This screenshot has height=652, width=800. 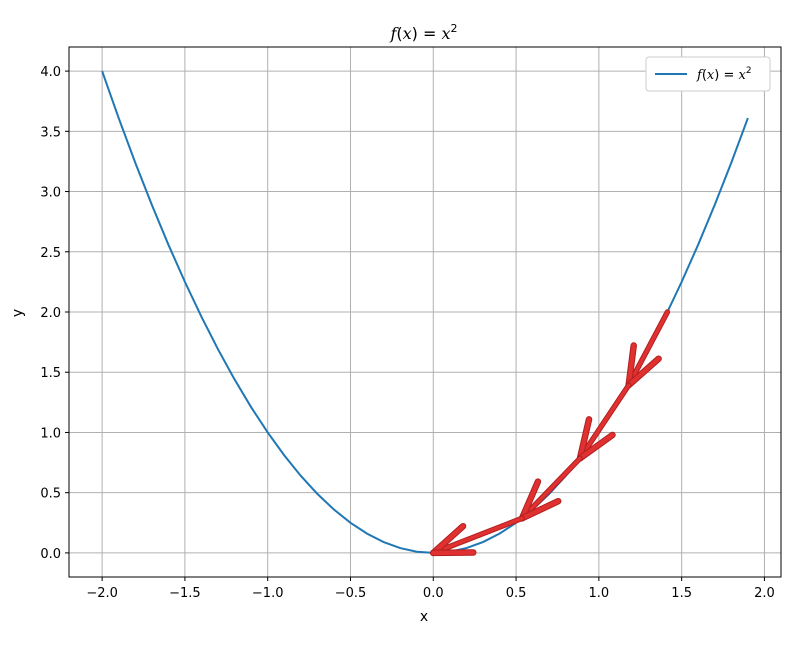 What do you see at coordinates (50, 72) in the screenshot?
I see `y-tick-label: 4.0` at bounding box center [50, 72].